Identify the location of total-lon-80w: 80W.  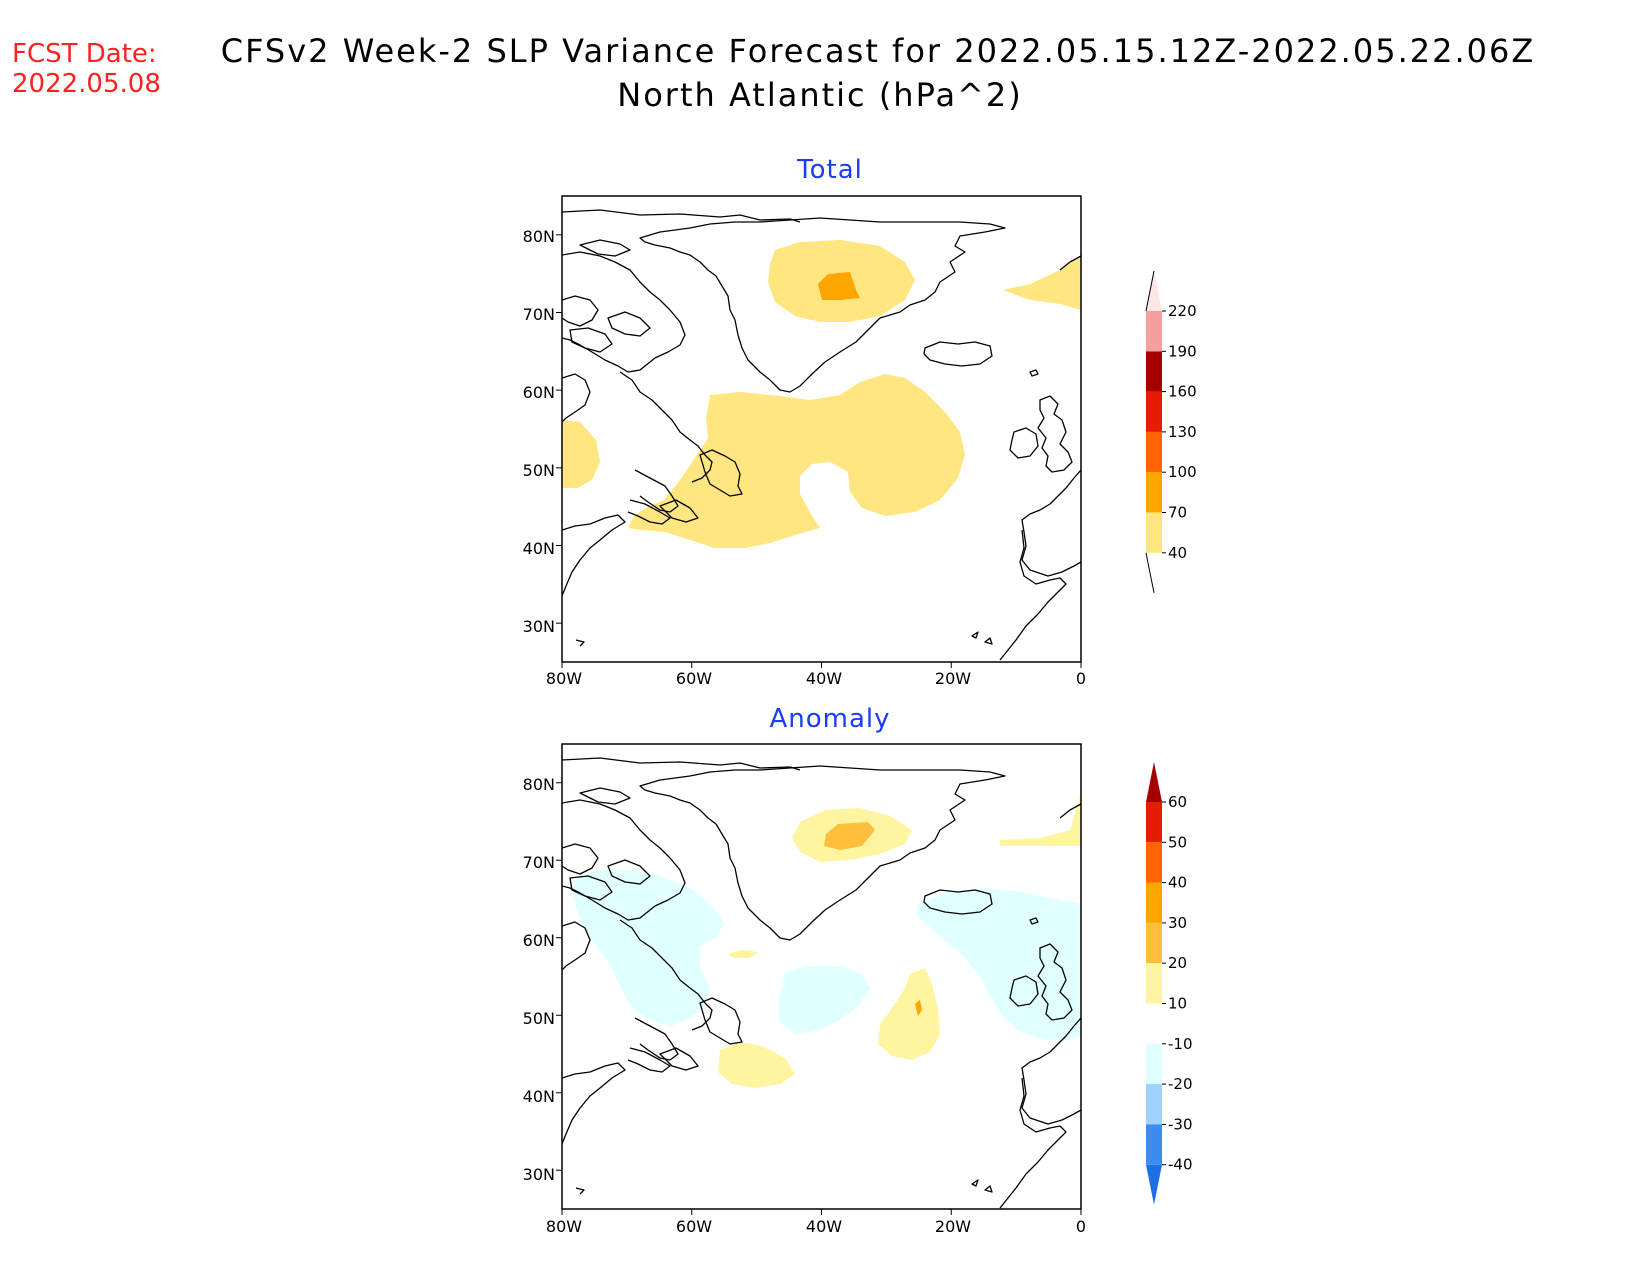
(564, 678).